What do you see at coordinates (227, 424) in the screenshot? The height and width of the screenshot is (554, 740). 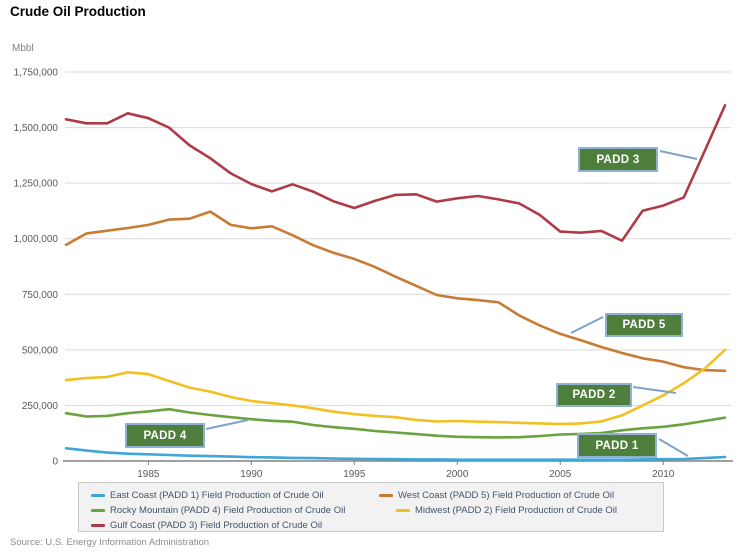 I see `callout-line-padd4` at bounding box center [227, 424].